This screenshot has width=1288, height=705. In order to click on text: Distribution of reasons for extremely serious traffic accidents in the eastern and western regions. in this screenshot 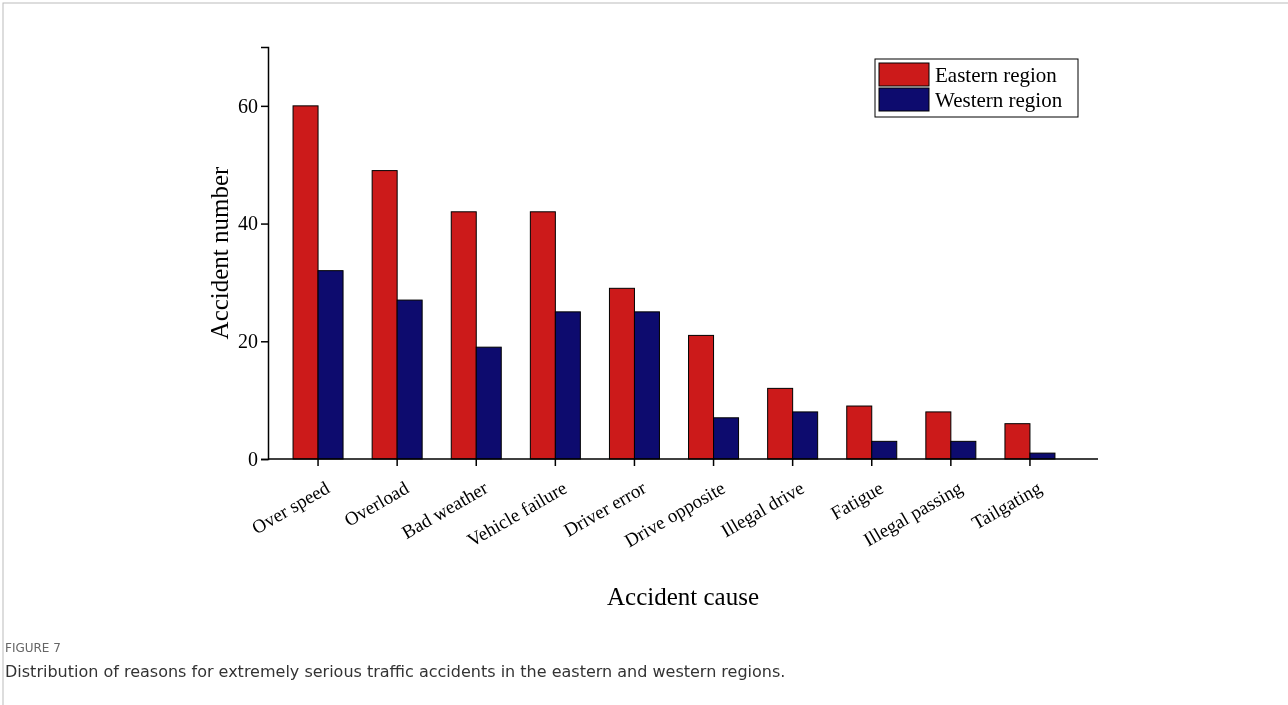, I will do `click(395, 671)`.